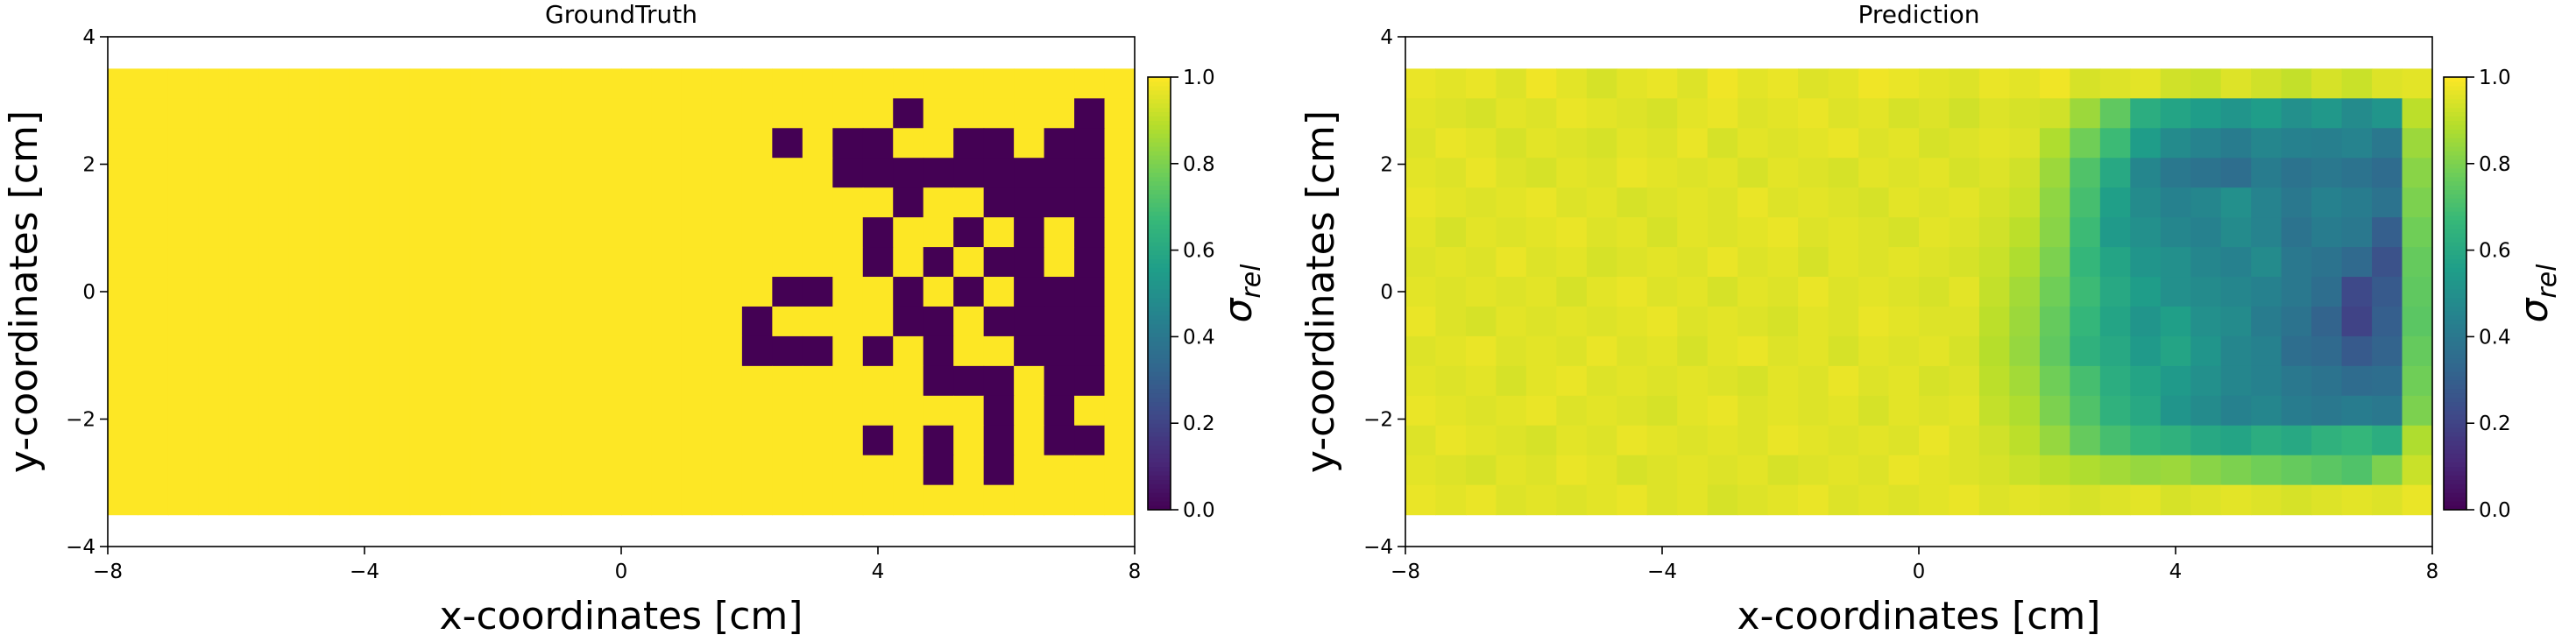 The image size is (2576, 642). Describe the element at coordinates (2503, 295) in the screenshot. I see `colorbar: 0.0 0.2 0.4 0.6 0.8 1.0 σrel` at that location.